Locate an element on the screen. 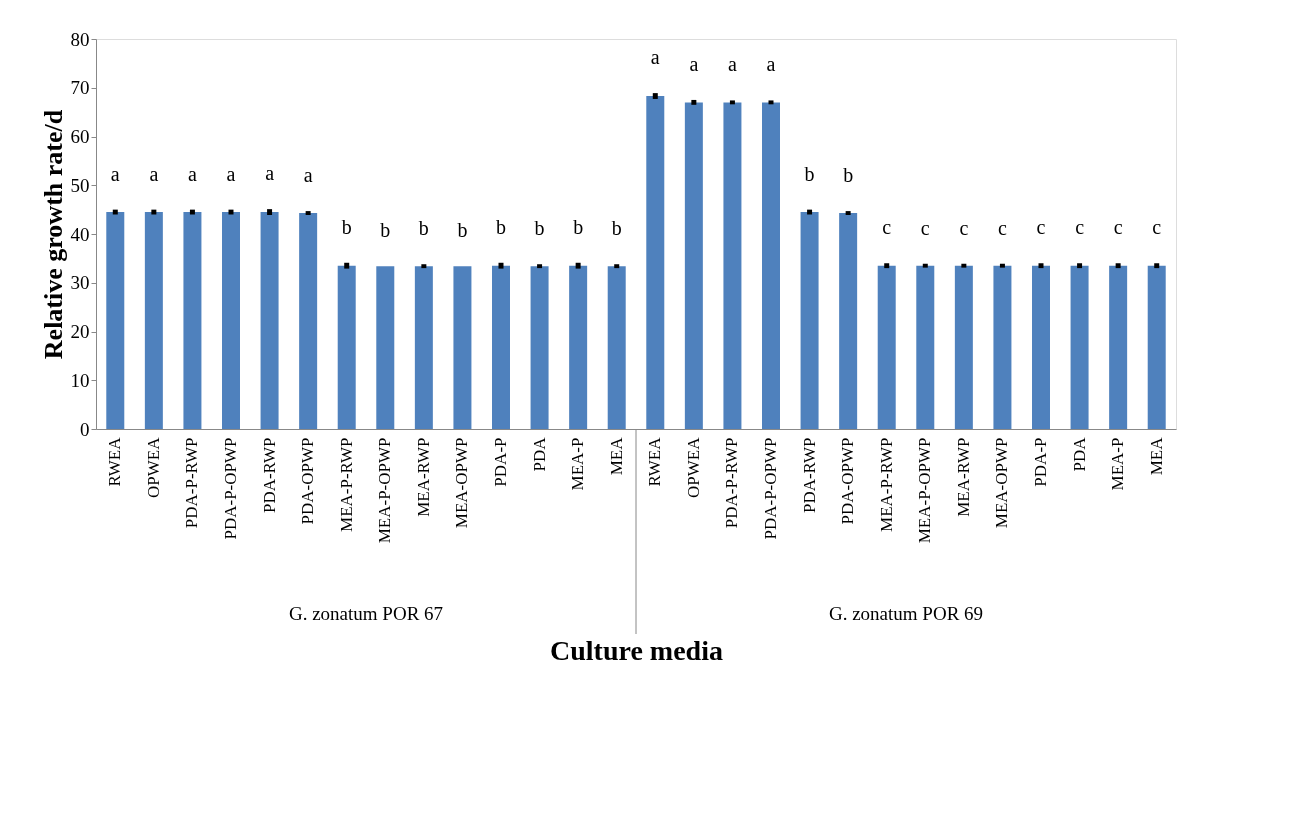  y-tick-label: 30 is located at coordinates (80, 283).